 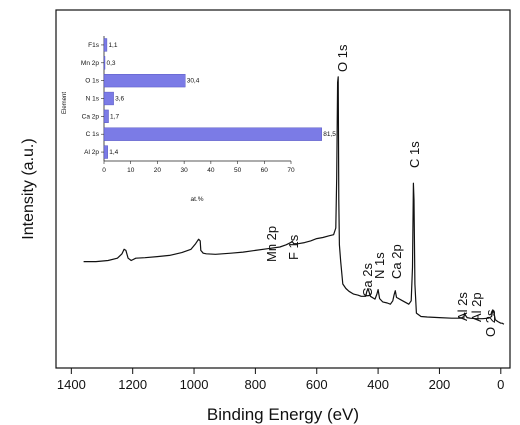 I want to click on inset-bars, so click(x=212, y=98).